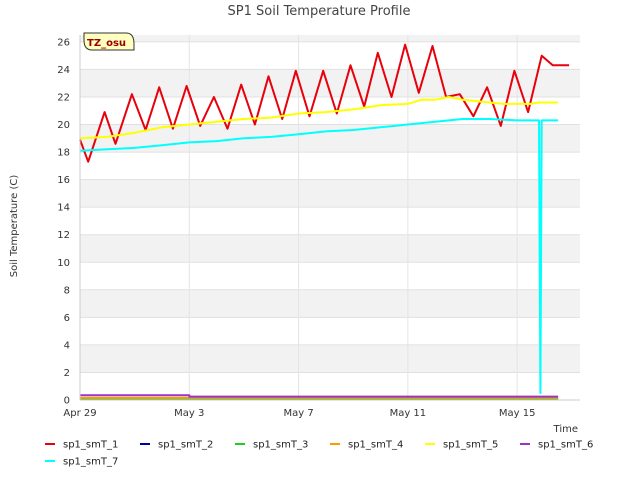 The height and width of the screenshot is (480, 640). Describe the element at coordinates (63, 263) in the screenshot. I see `y-tick-label: 10` at that location.